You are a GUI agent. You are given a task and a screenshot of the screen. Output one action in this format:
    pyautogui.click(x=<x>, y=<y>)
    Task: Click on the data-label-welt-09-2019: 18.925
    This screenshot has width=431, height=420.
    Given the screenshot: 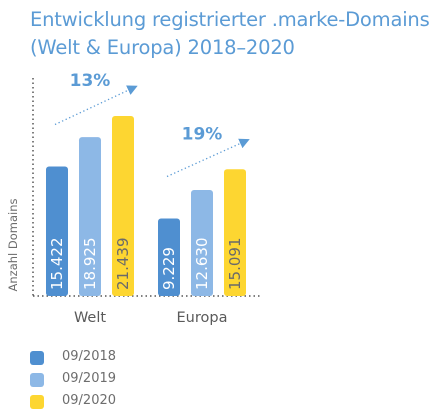 What is the action you would take?
    pyautogui.click(x=90, y=264)
    